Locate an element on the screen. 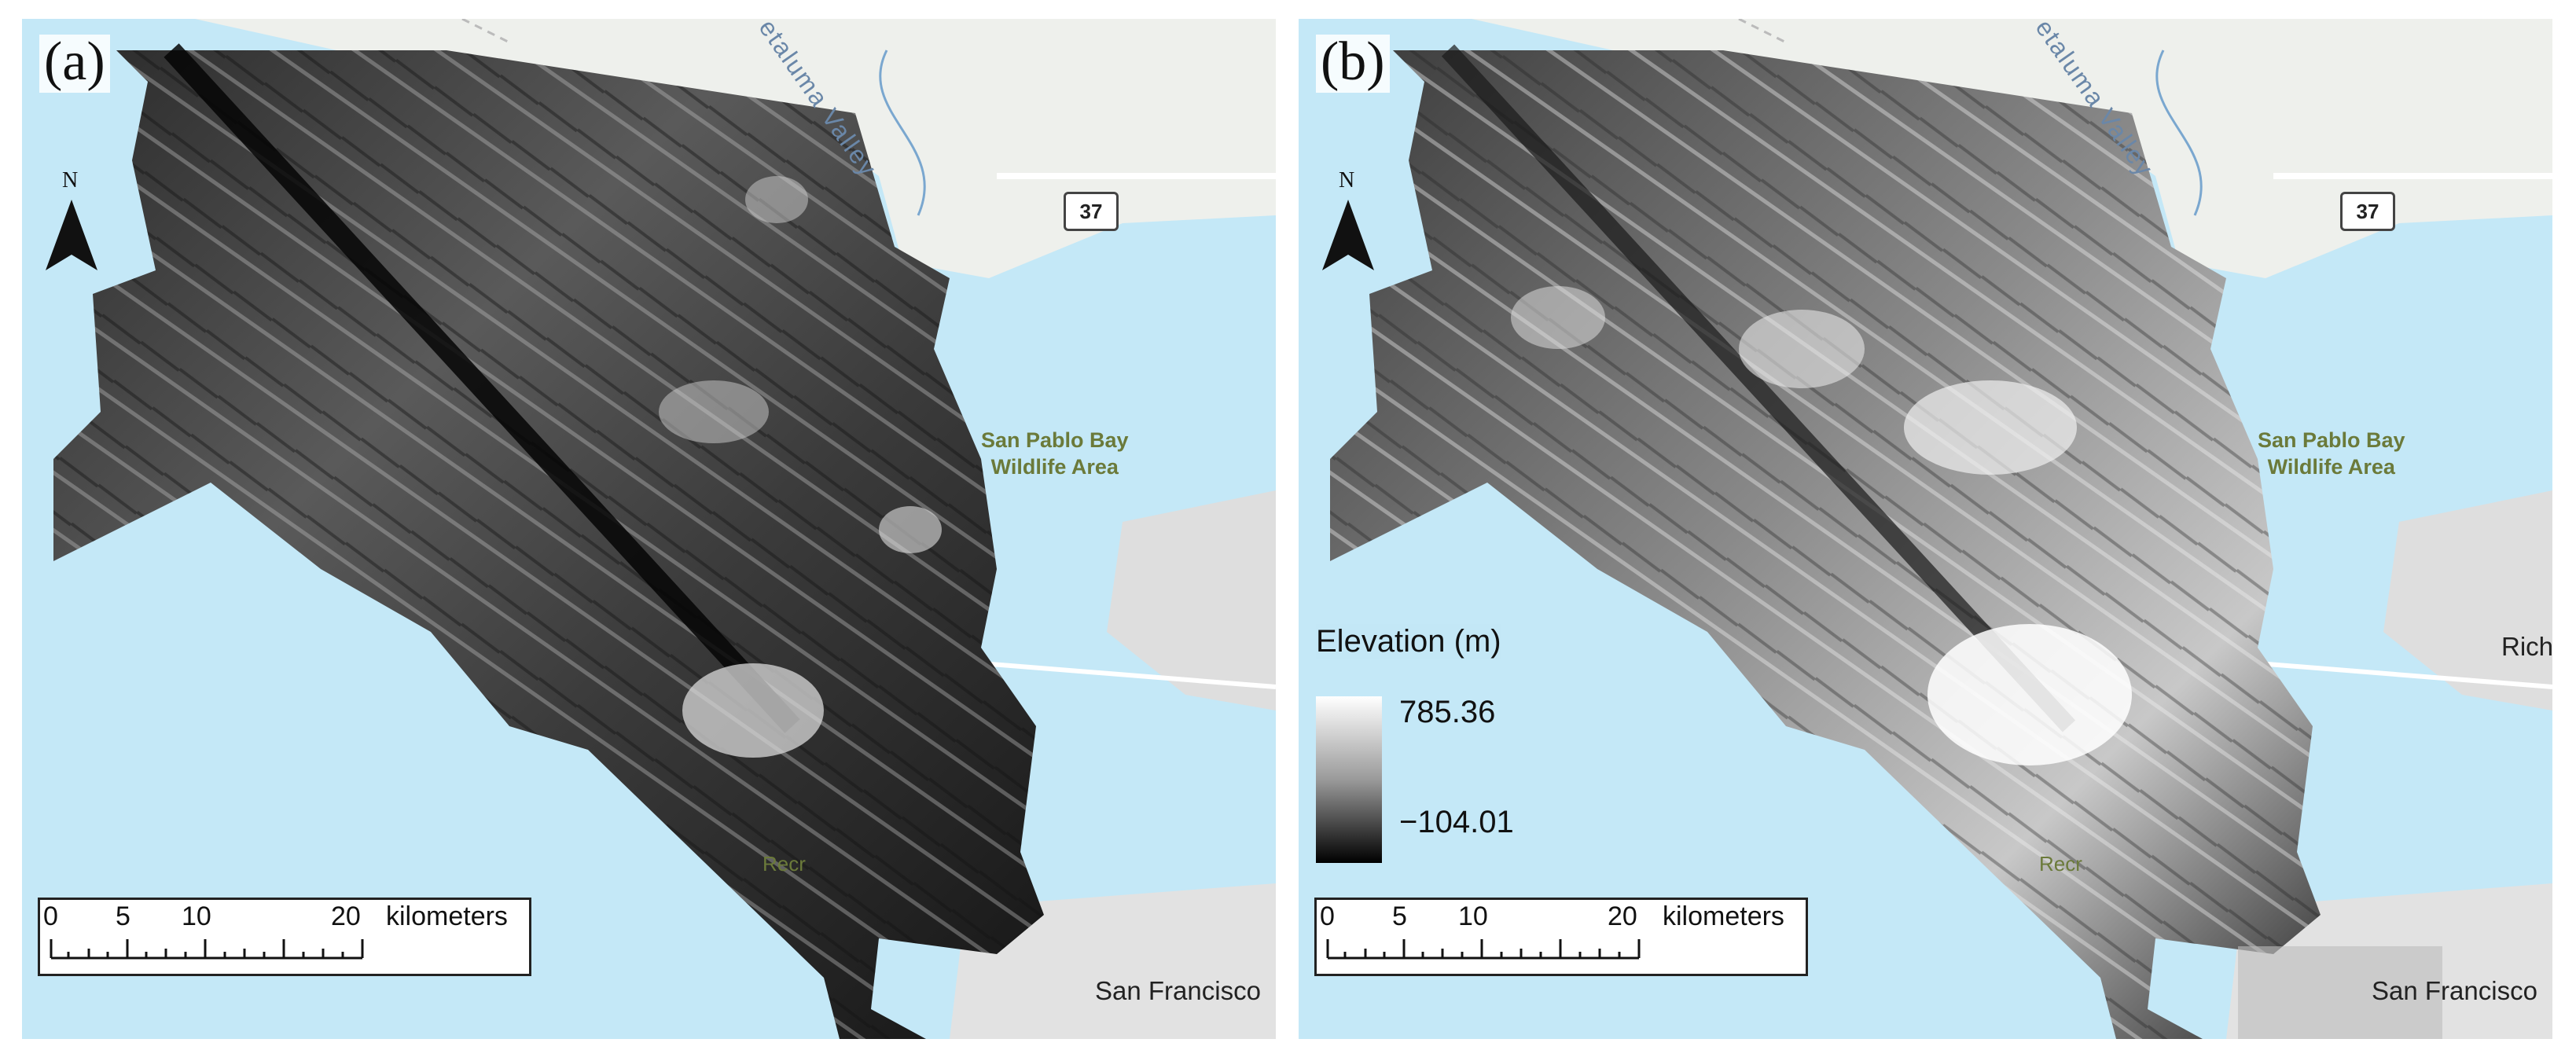 The width and height of the screenshot is (2576, 1061). panel-label-b: (b) is located at coordinates (1353, 64).